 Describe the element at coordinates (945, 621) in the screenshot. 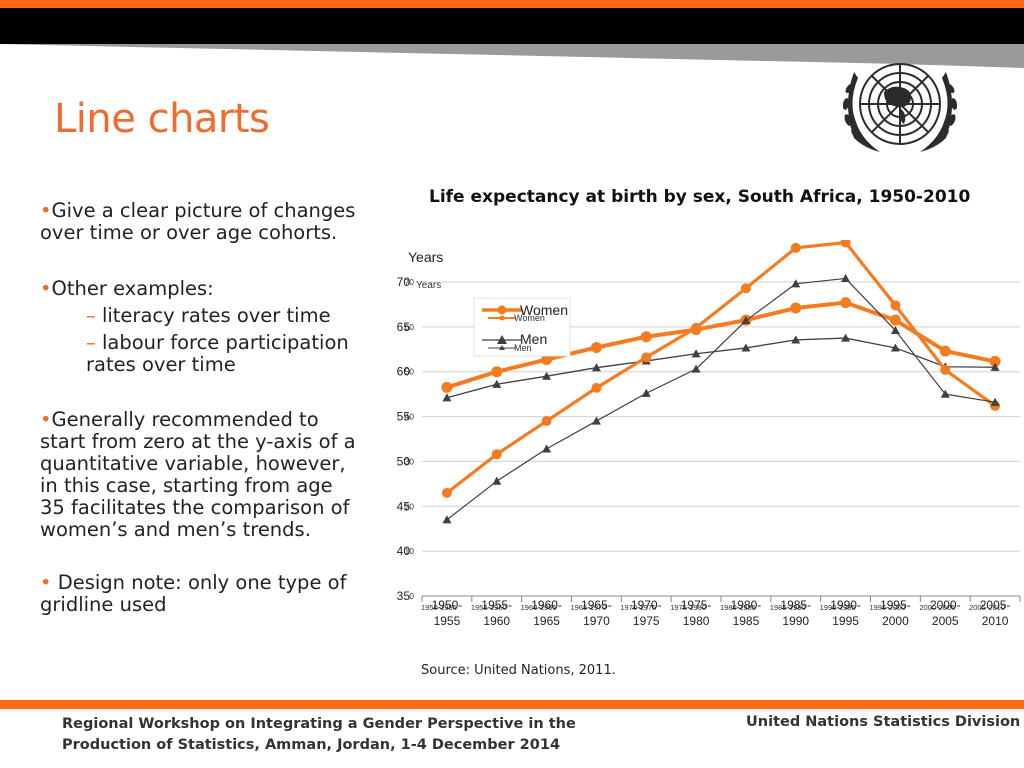

I see `x-tick-label: 2005` at that location.